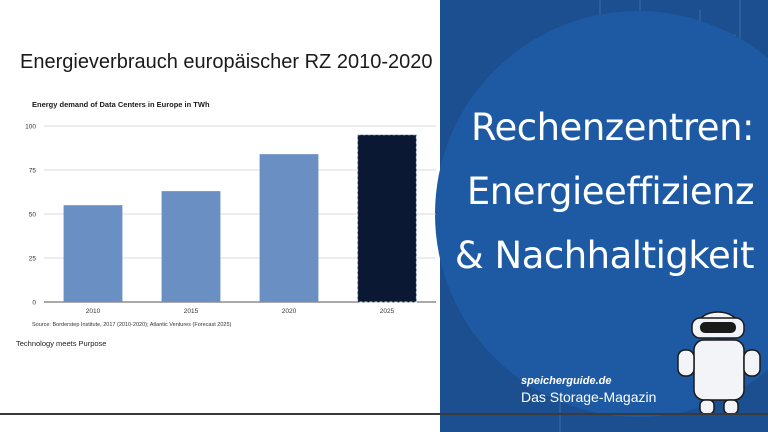  Describe the element at coordinates (191, 246) in the screenshot. I see `bar-2015` at that location.